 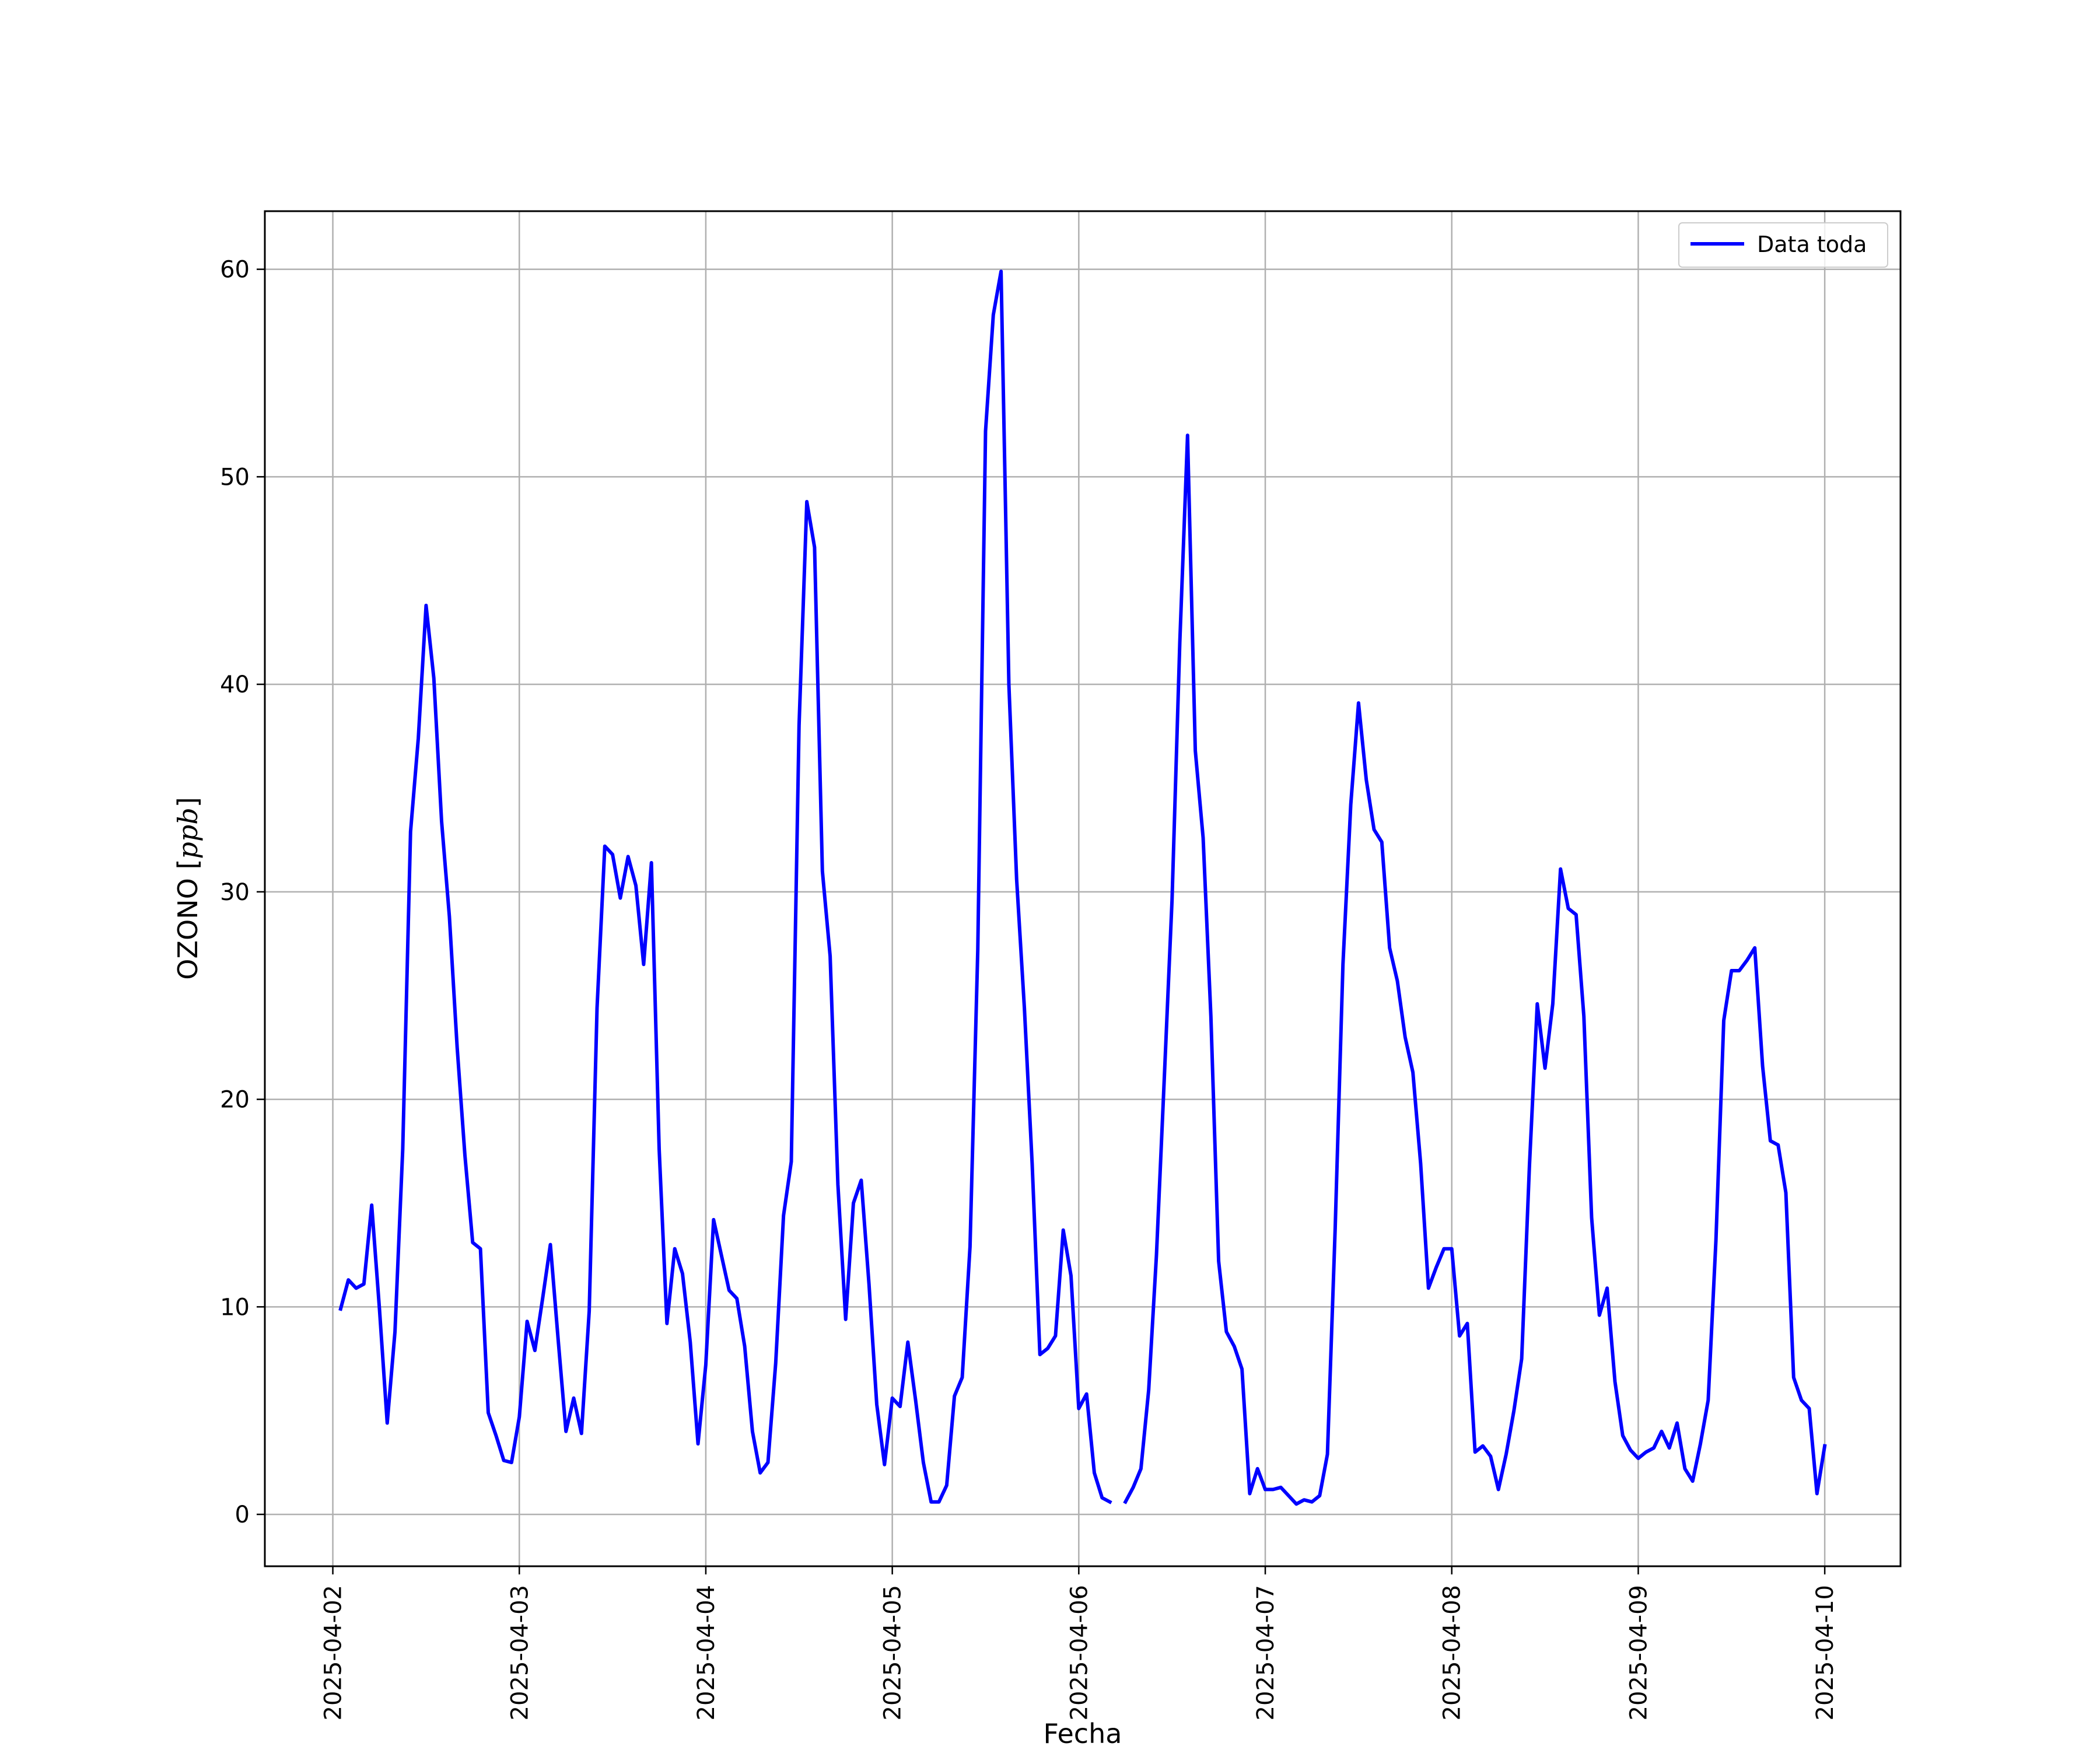 What do you see at coordinates (1083, 1733) in the screenshot?
I see `x-axis-title: Fecha` at bounding box center [1083, 1733].